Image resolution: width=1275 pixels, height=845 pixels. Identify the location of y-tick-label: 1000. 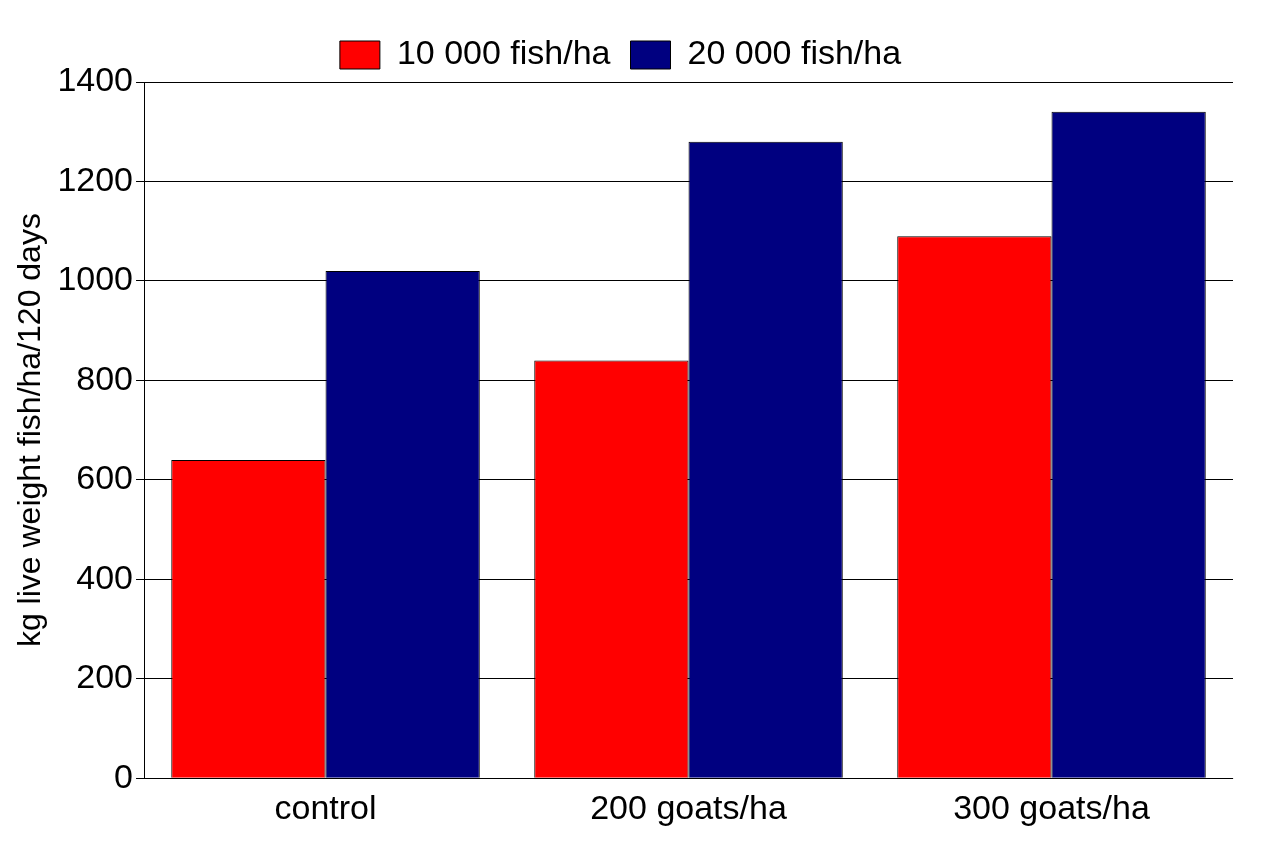
(95, 278).